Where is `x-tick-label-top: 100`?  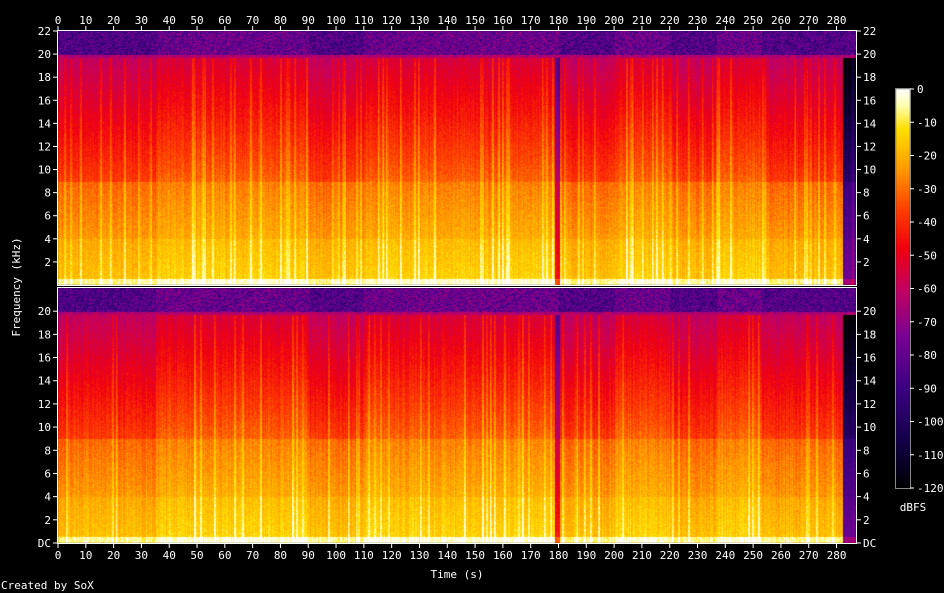 x-tick-label-top: 100 is located at coordinates (336, 20).